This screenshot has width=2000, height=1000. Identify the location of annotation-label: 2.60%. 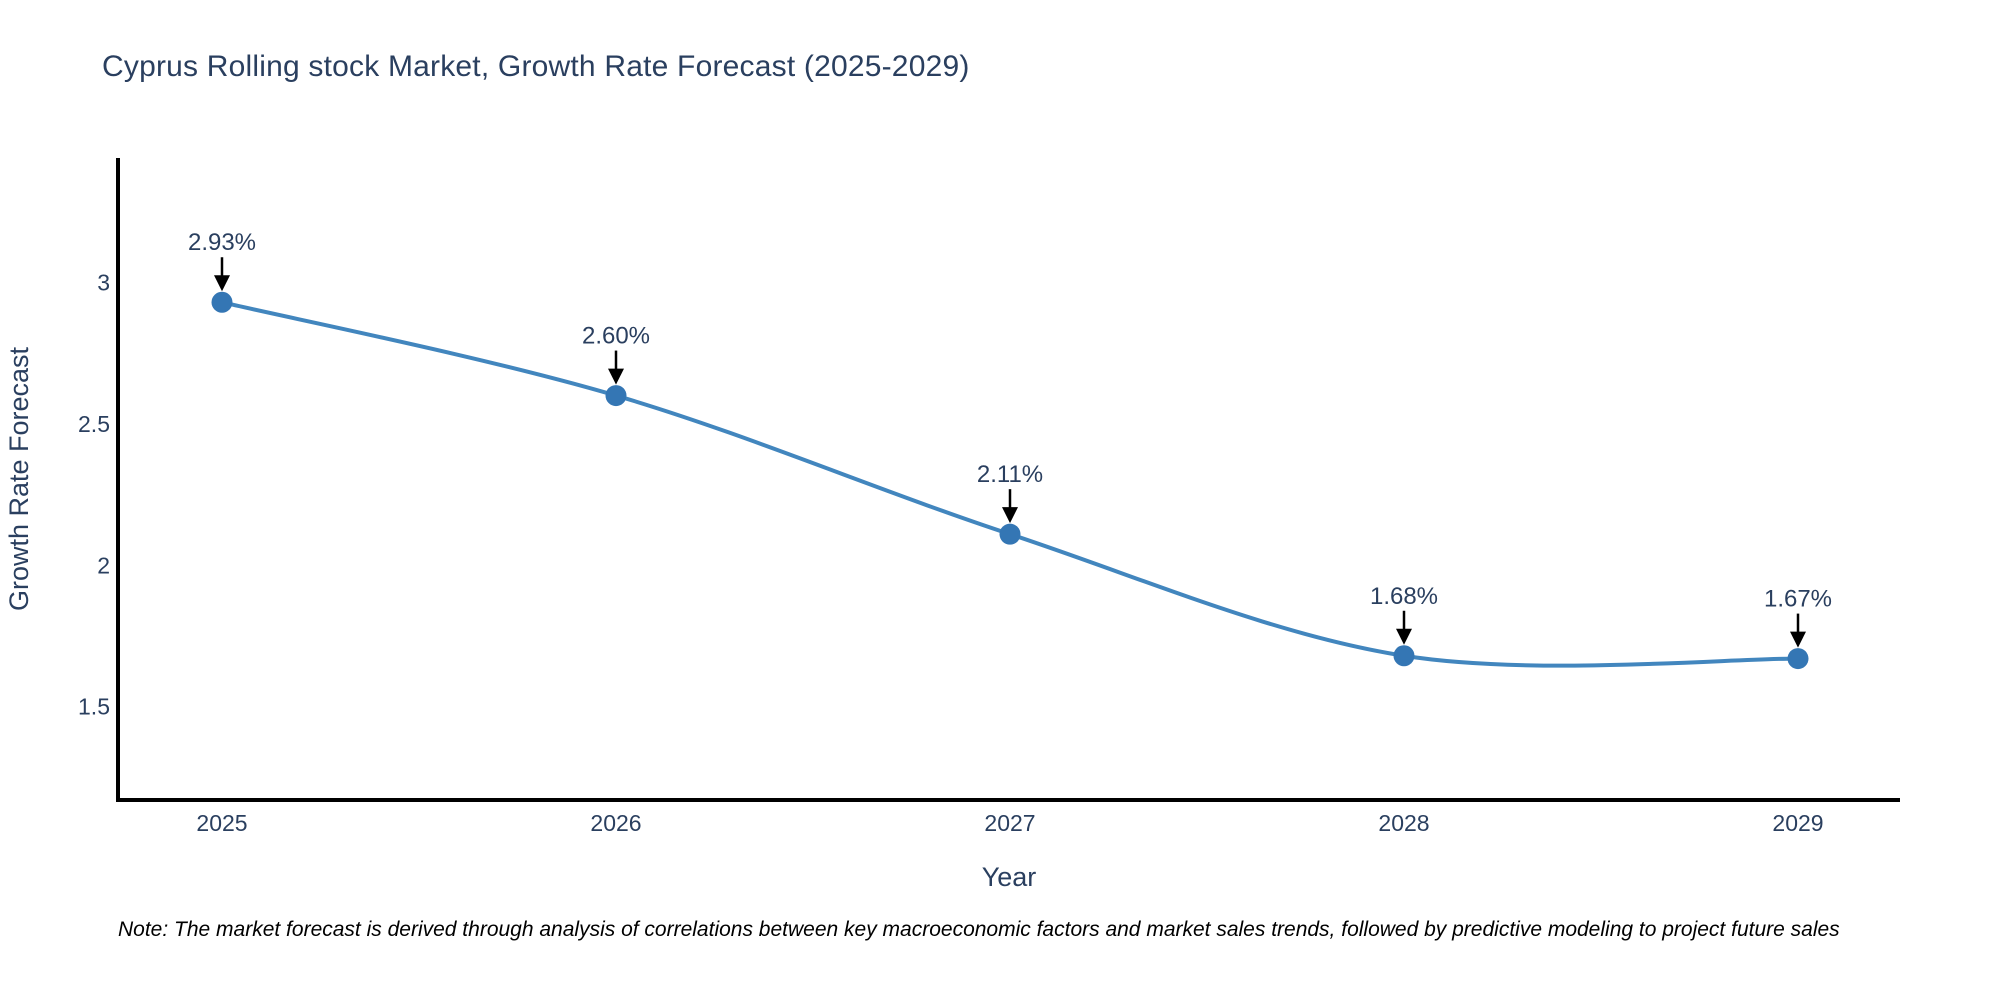
(616, 336).